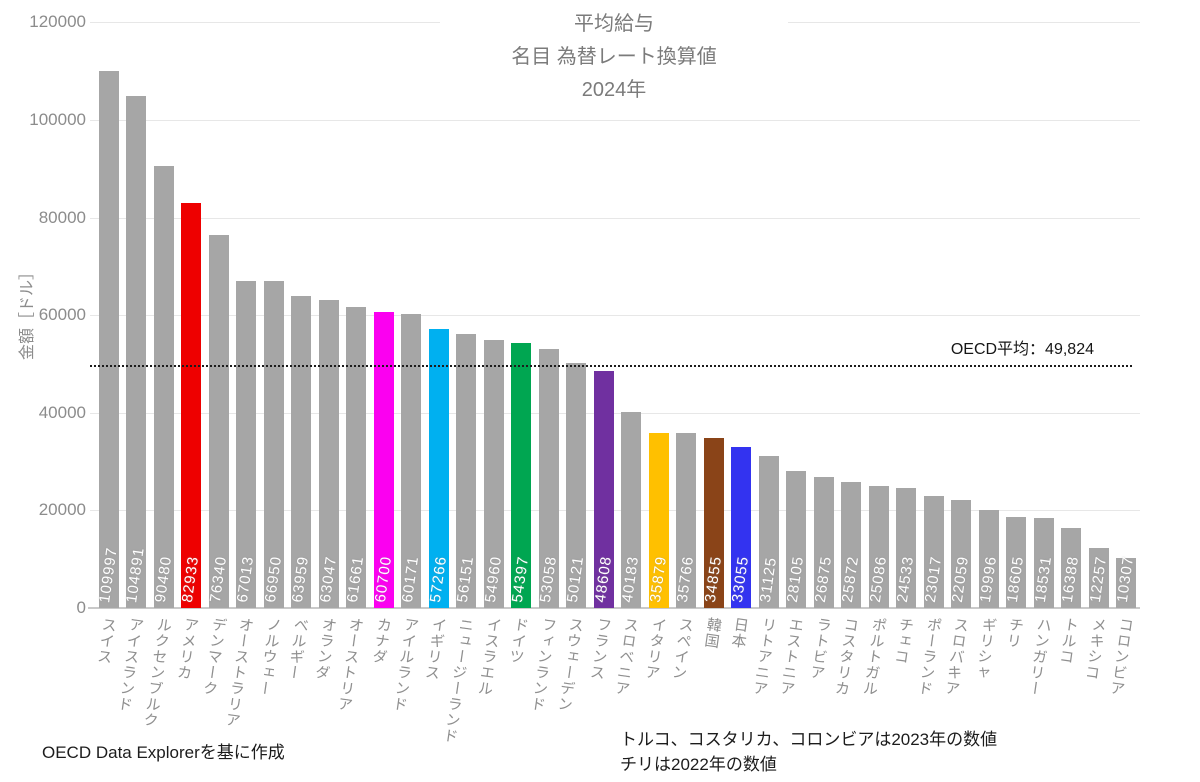  Describe the element at coordinates (906, 548) in the screenshot. I see `bar: 24533` at that location.